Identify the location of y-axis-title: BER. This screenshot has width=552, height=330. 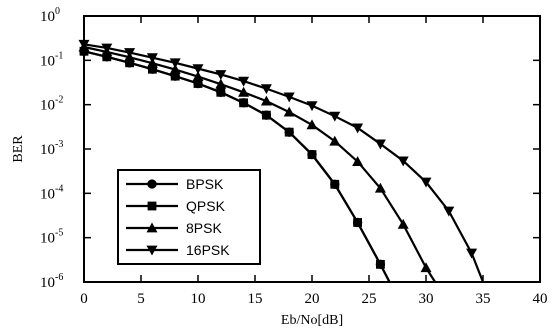
(18, 149).